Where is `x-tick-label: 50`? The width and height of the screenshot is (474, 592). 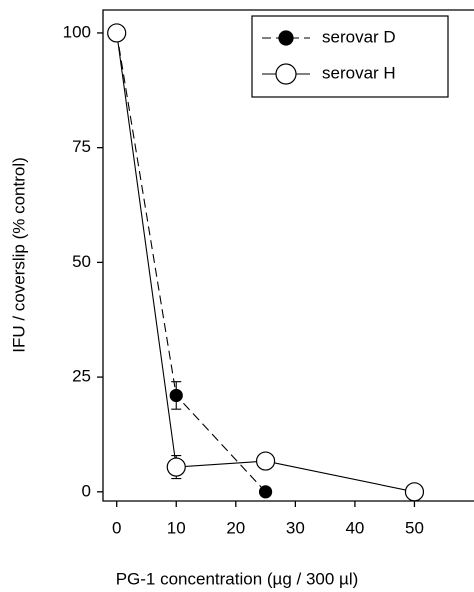
x-tick-label: 50 is located at coordinates (414, 527).